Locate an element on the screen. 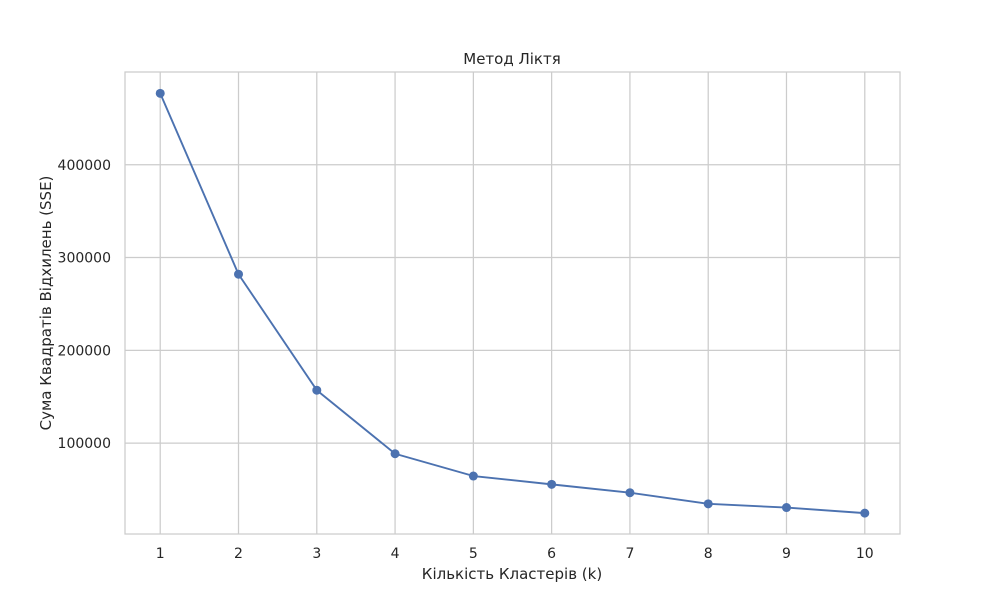 This screenshot has width=1000, height=604. x-axis-label: Кількість Кластерів (k) is located at coordinates (512, 574).